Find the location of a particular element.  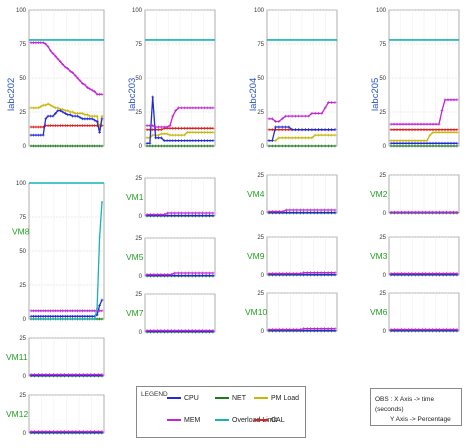

y-tick-label: 0 is located at coordinates (25, 147).